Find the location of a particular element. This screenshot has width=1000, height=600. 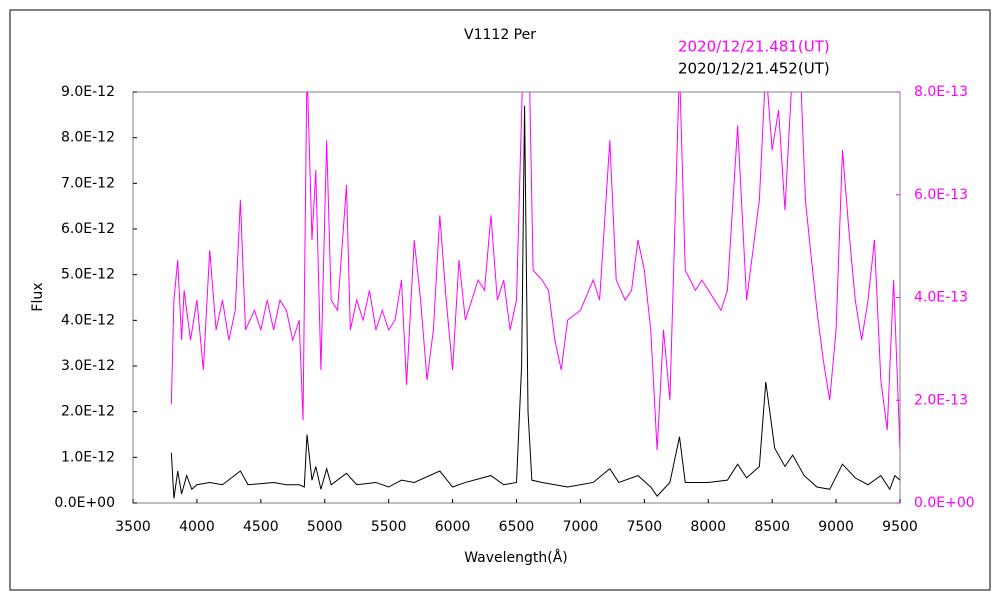

y-tick-label: 5.0E-12 is located at coordinates (88, 275).